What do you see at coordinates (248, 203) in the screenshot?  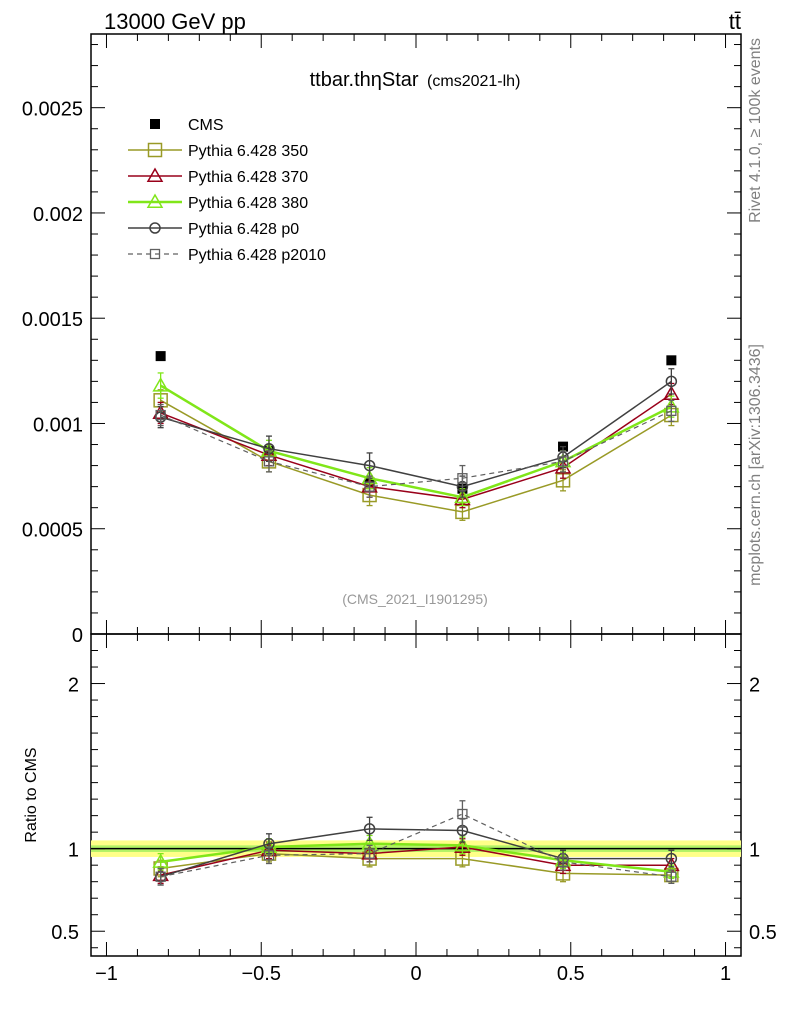 I see `legend-label-pythia-6-428-380: Pythia 6.428 380` at bounding box center [248, 203].